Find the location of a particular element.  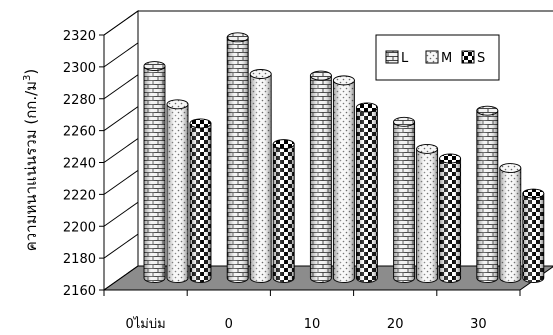

y-axis: 2160 2180 2200 2220 2240 2260 2280 2300 2320 is located at coordinates (101, 154).